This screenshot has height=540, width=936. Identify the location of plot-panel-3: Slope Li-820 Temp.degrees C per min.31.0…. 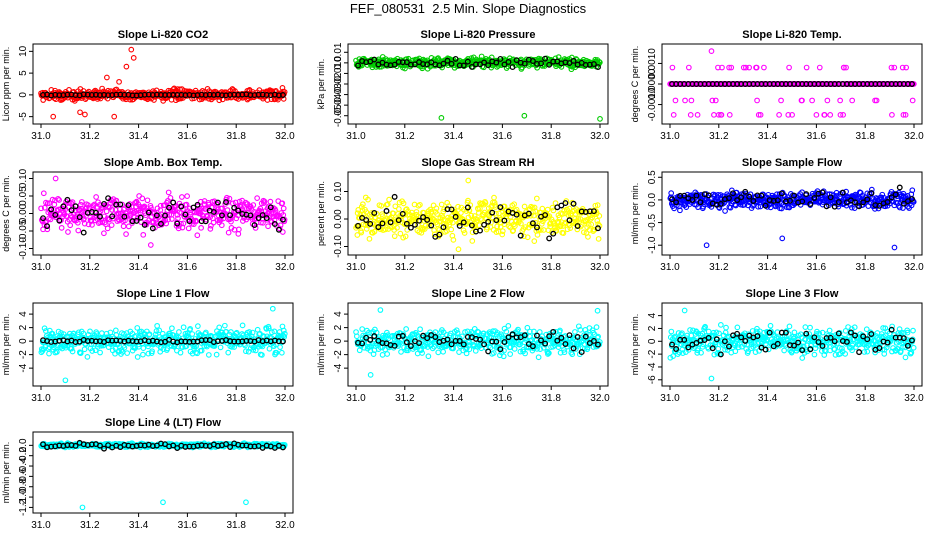
(777, 85).